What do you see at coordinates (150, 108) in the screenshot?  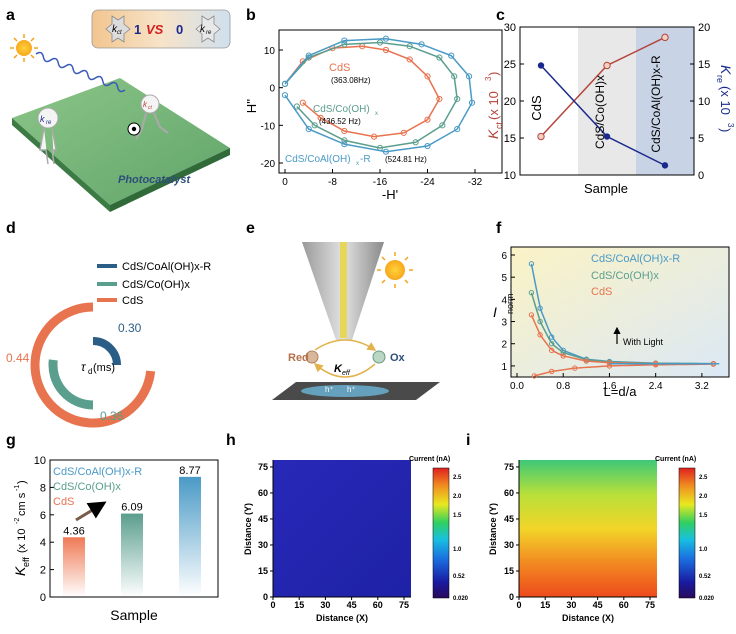 I see `svg-text: ct` at bounding box center [150, 108].